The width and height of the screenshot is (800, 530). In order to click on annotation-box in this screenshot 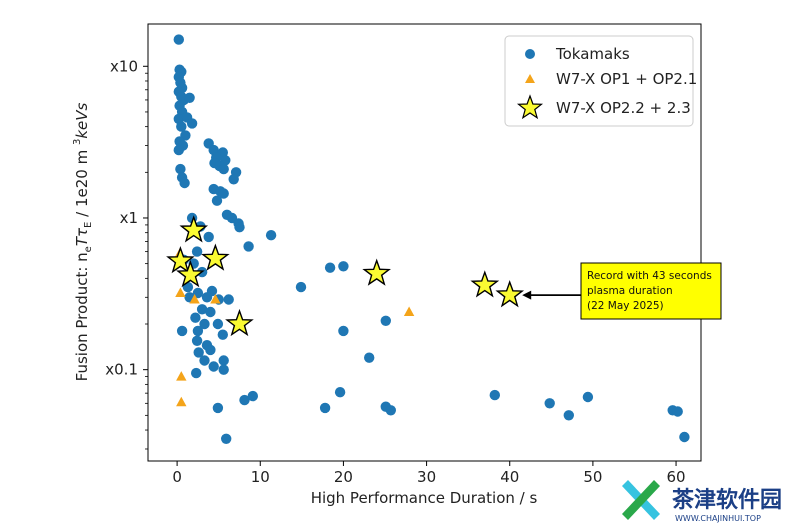, I will do `click(651, 291)`.